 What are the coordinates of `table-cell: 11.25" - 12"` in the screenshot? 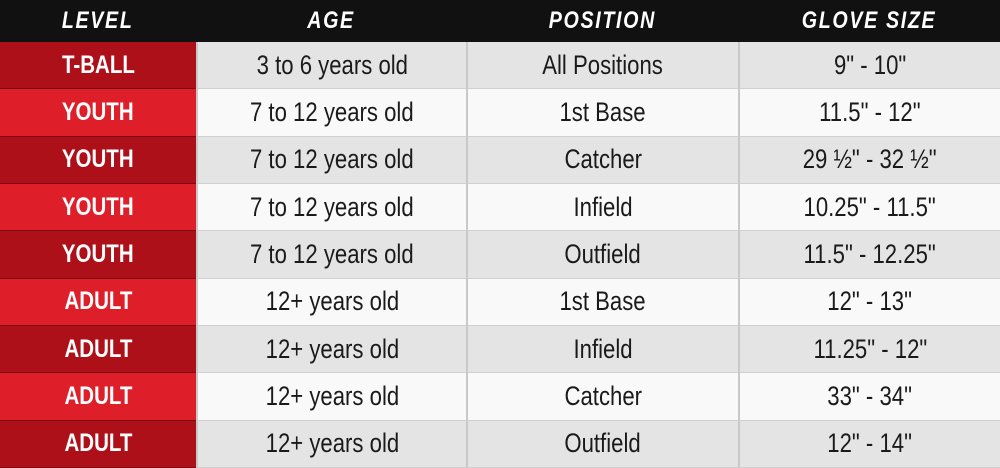 It's located at (869, 349).